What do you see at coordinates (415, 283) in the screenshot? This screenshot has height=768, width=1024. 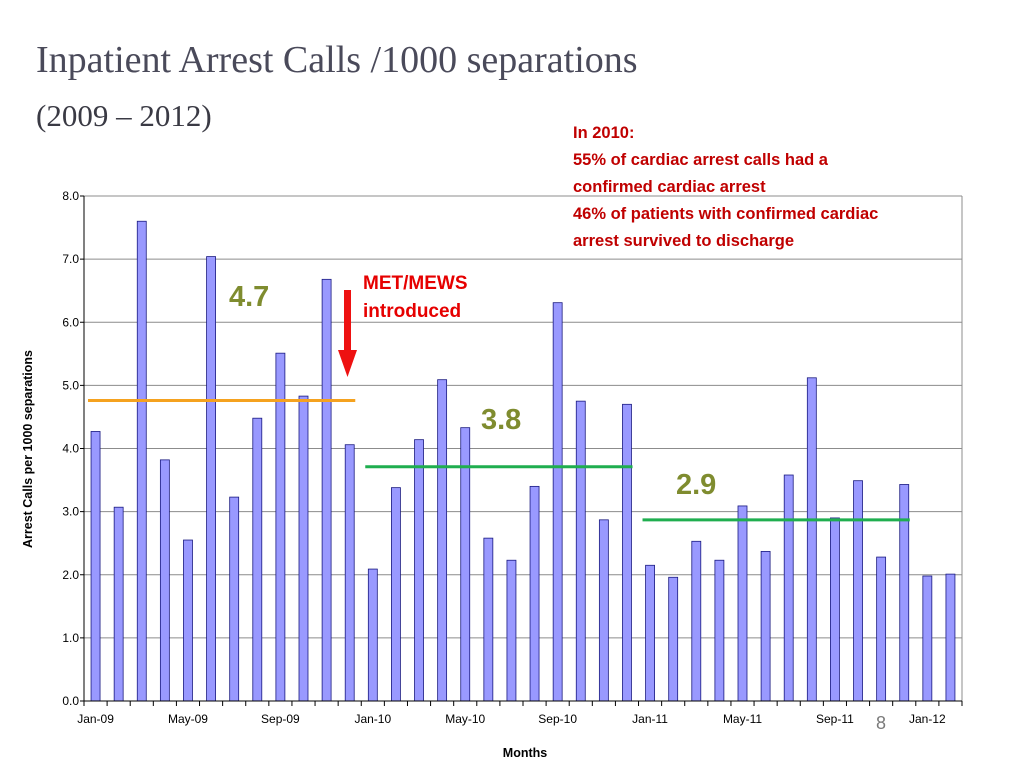 I see `met-mews-line: MET/MEWS` at bounding box center [415, 283].